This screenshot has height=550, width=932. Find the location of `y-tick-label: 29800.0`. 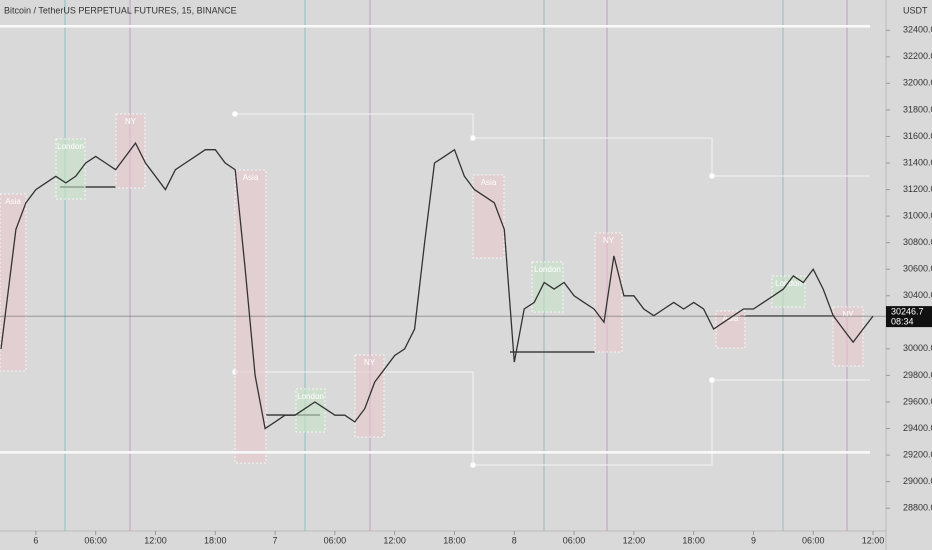

y-tick-label: 29800.0 is located at coordinates (917, 375).